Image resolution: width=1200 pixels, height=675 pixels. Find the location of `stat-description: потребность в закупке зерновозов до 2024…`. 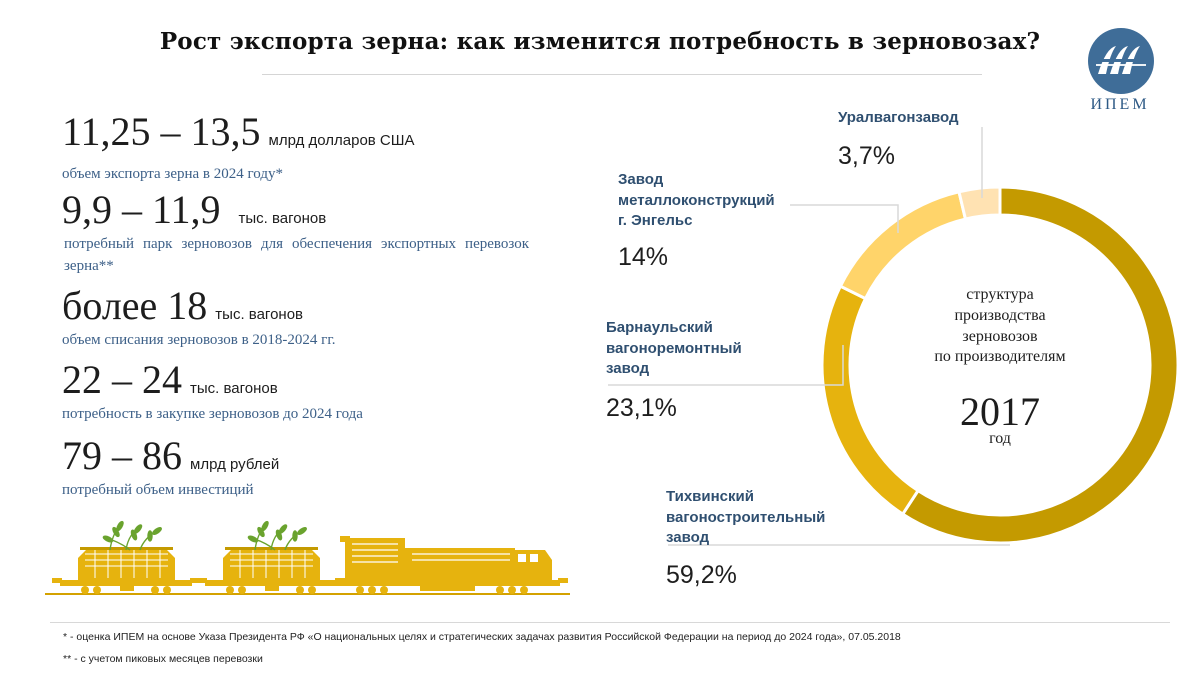

stat-description: потребность в закупке зерновозов до 2024… is located at coordinates (212, 414).